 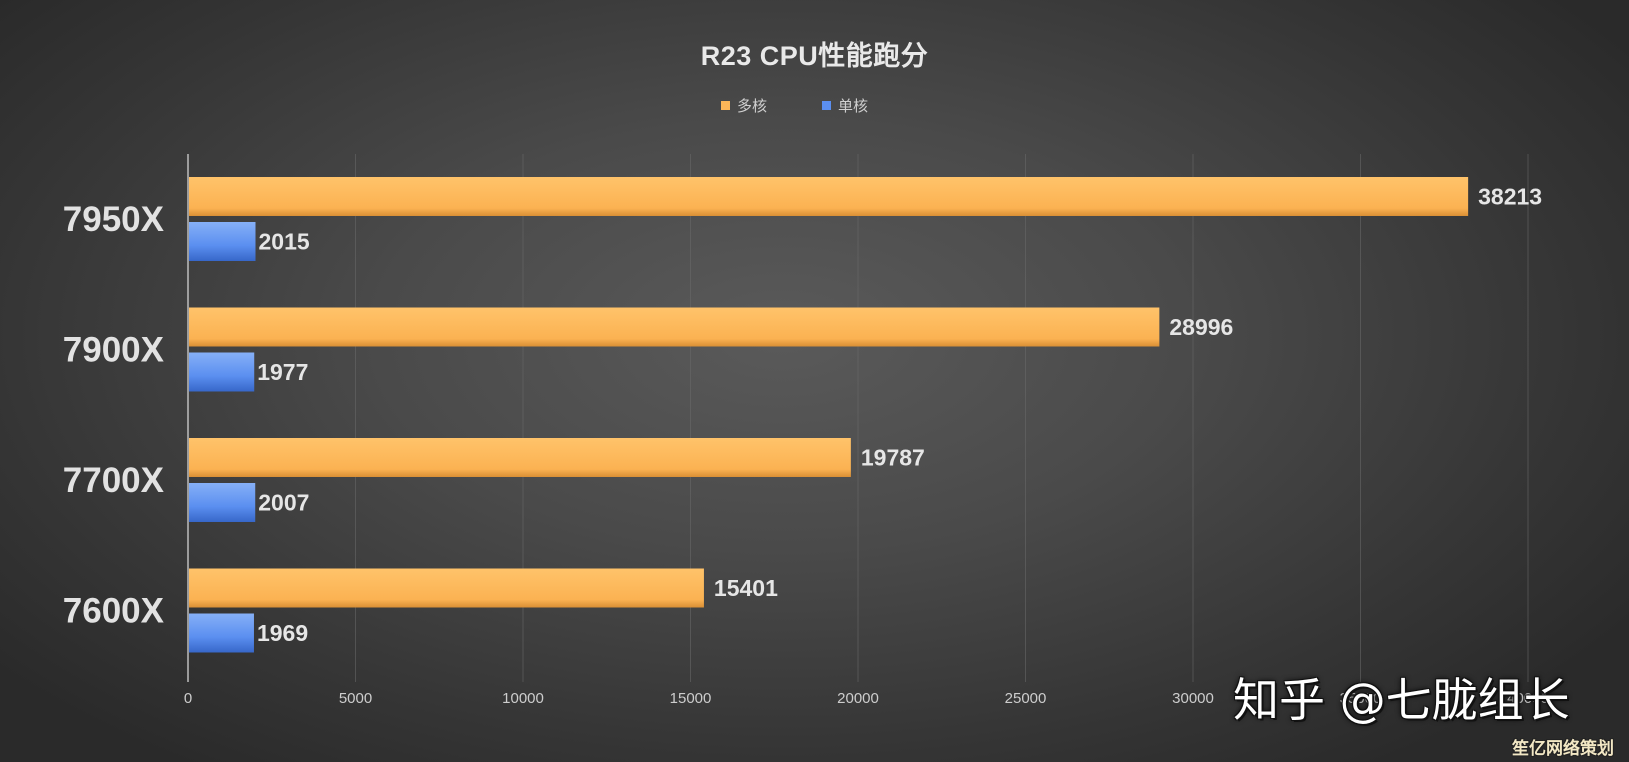 I want to click on data-label-multicore-7700X: 19787, so click(x=893, y=458).